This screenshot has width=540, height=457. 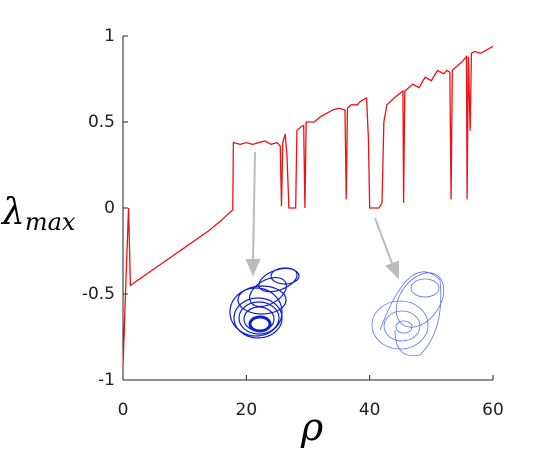 What do you see at coordinates (109, 36) in the screenshot?
I see `y-tick-label: 1` at bounding box center [109, 36].